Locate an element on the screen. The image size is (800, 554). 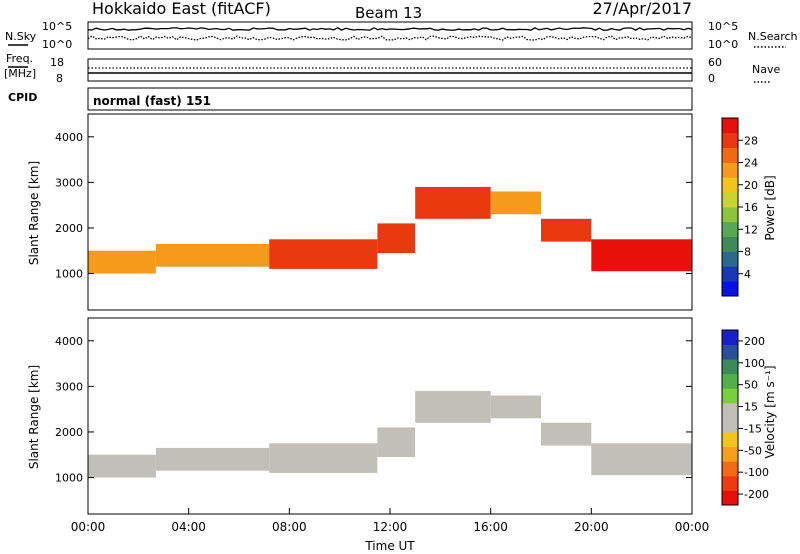
power-colorbar-label: Power [dB] is located at coordinates (770, 207).